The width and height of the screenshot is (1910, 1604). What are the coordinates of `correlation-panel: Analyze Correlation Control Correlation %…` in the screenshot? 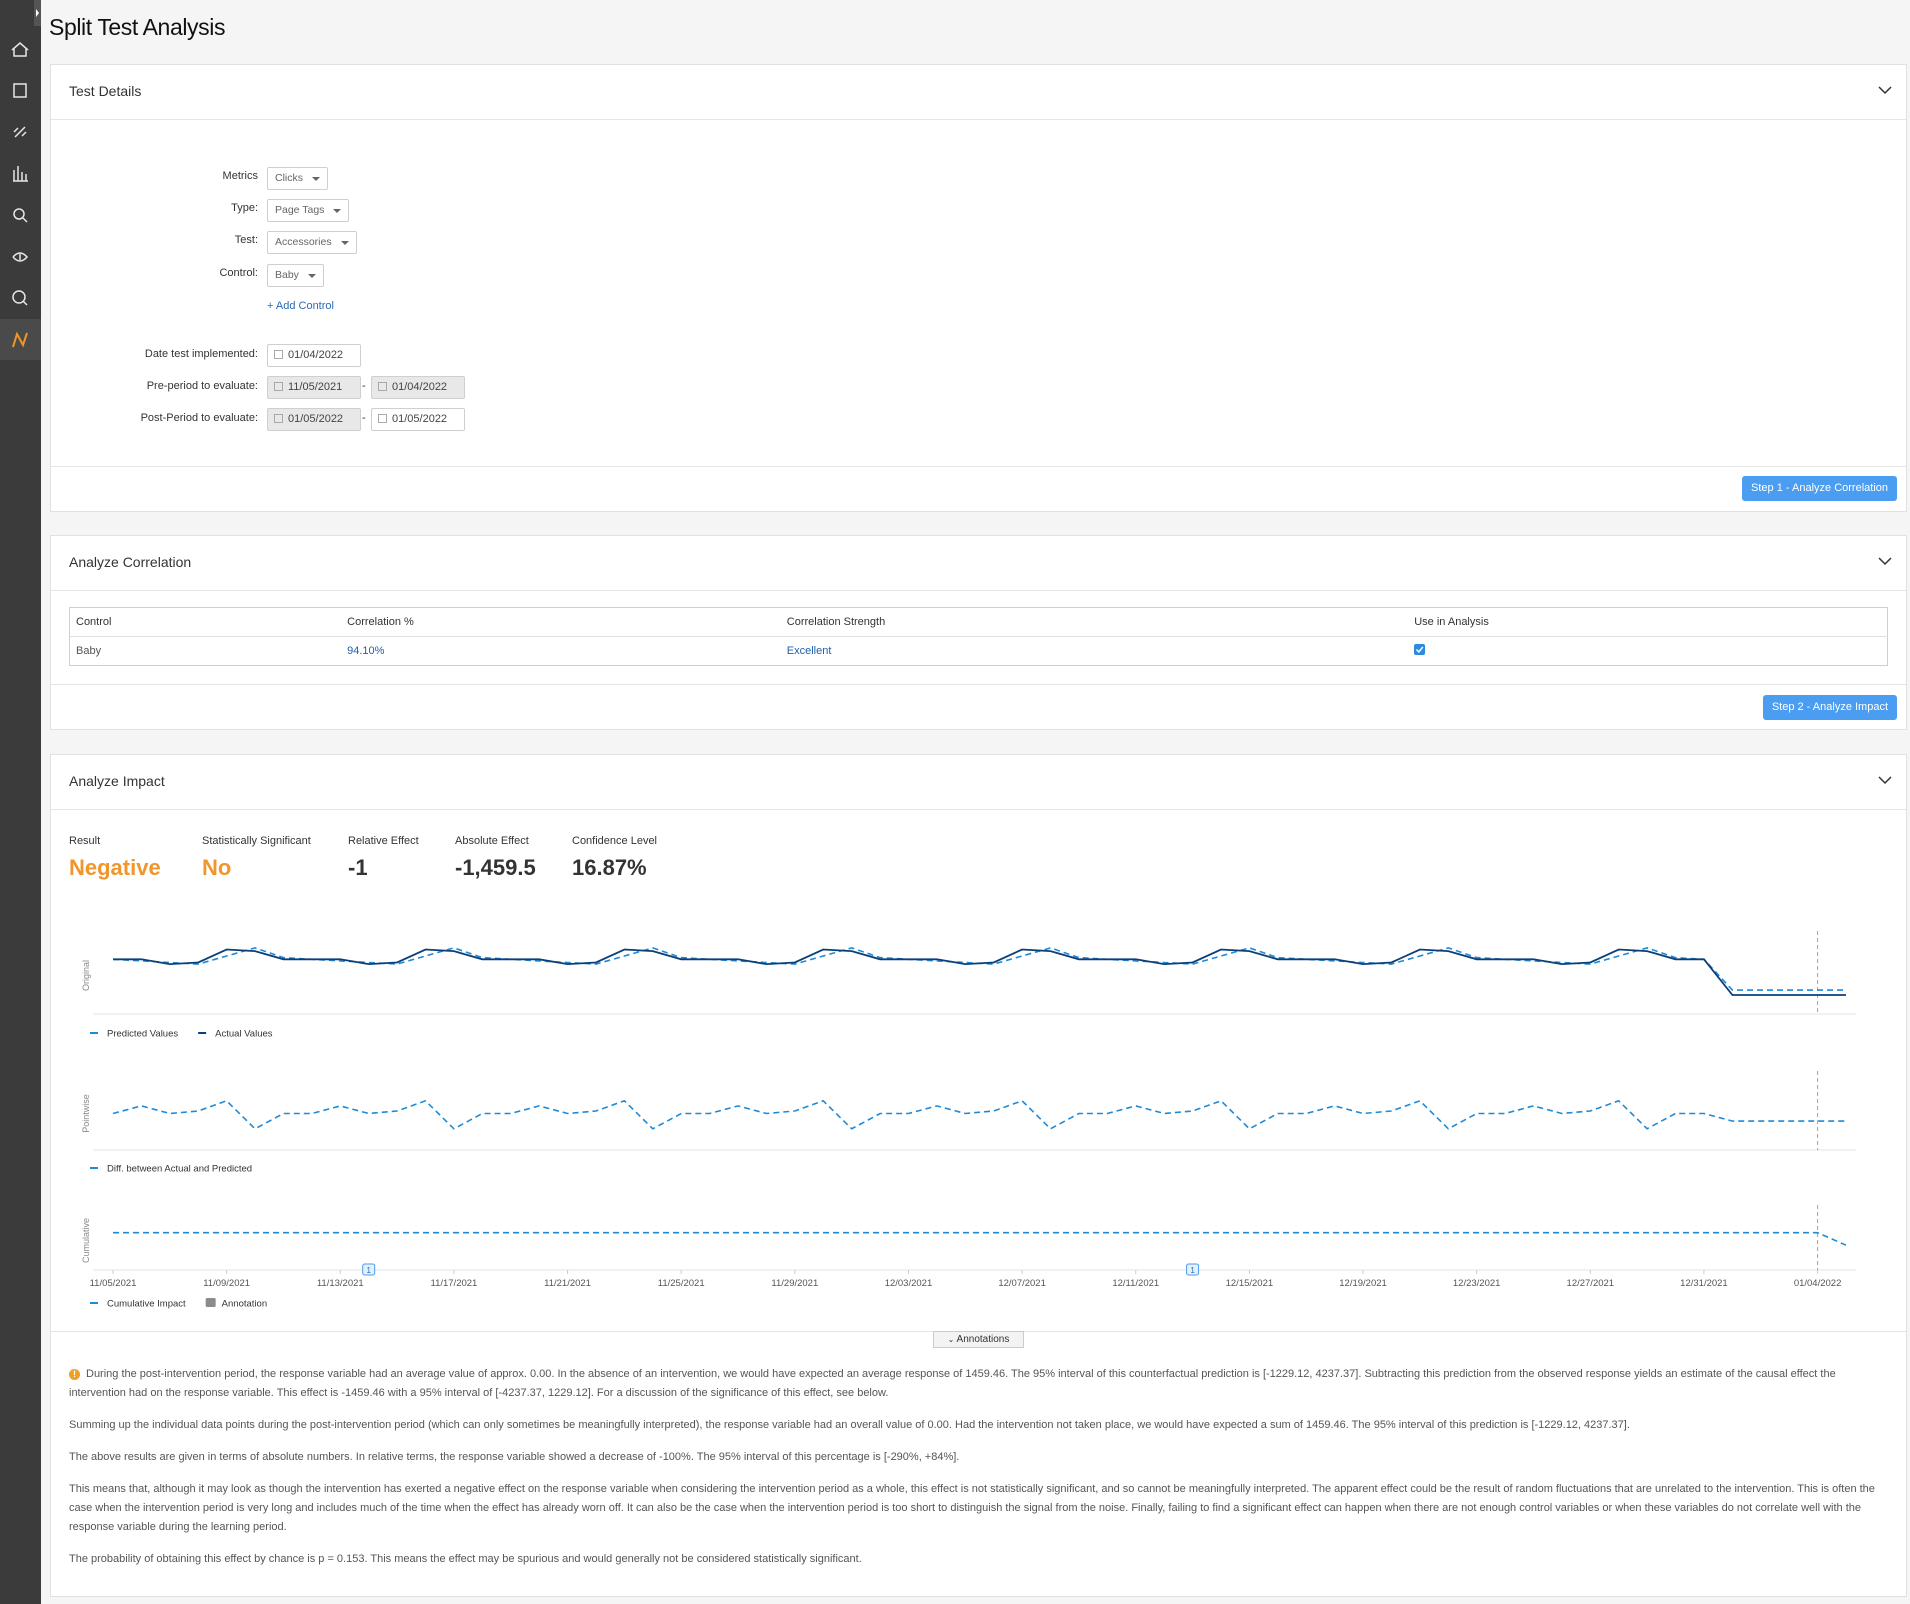 It's located at (978, 632).